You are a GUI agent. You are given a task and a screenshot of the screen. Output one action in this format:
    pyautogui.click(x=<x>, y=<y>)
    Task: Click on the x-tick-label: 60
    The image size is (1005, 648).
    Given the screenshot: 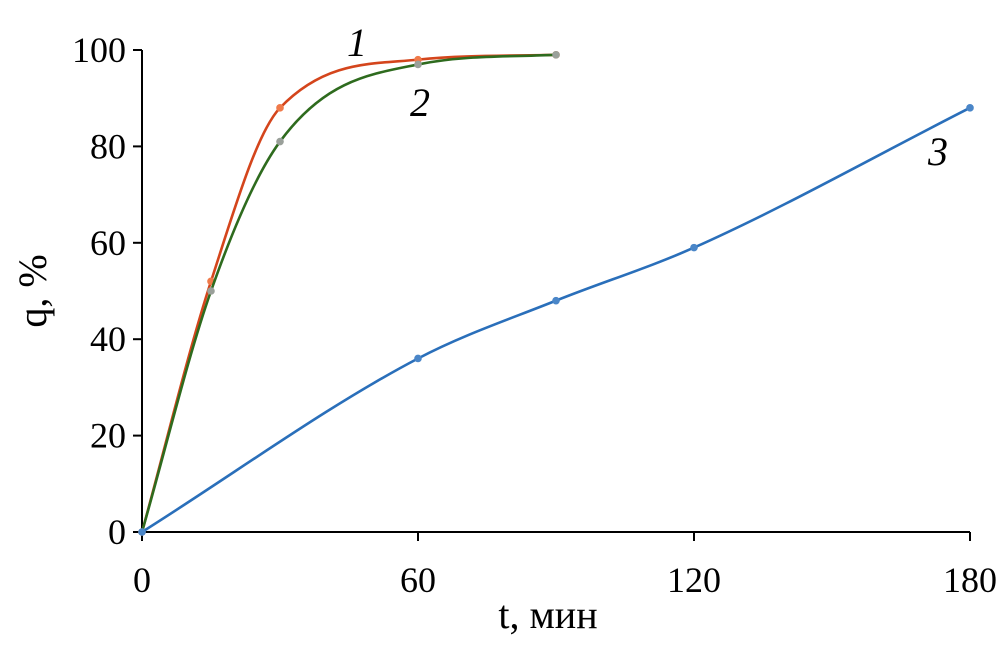 What is the action you would take?
    pyautogui.click(x=418, y=580)
    